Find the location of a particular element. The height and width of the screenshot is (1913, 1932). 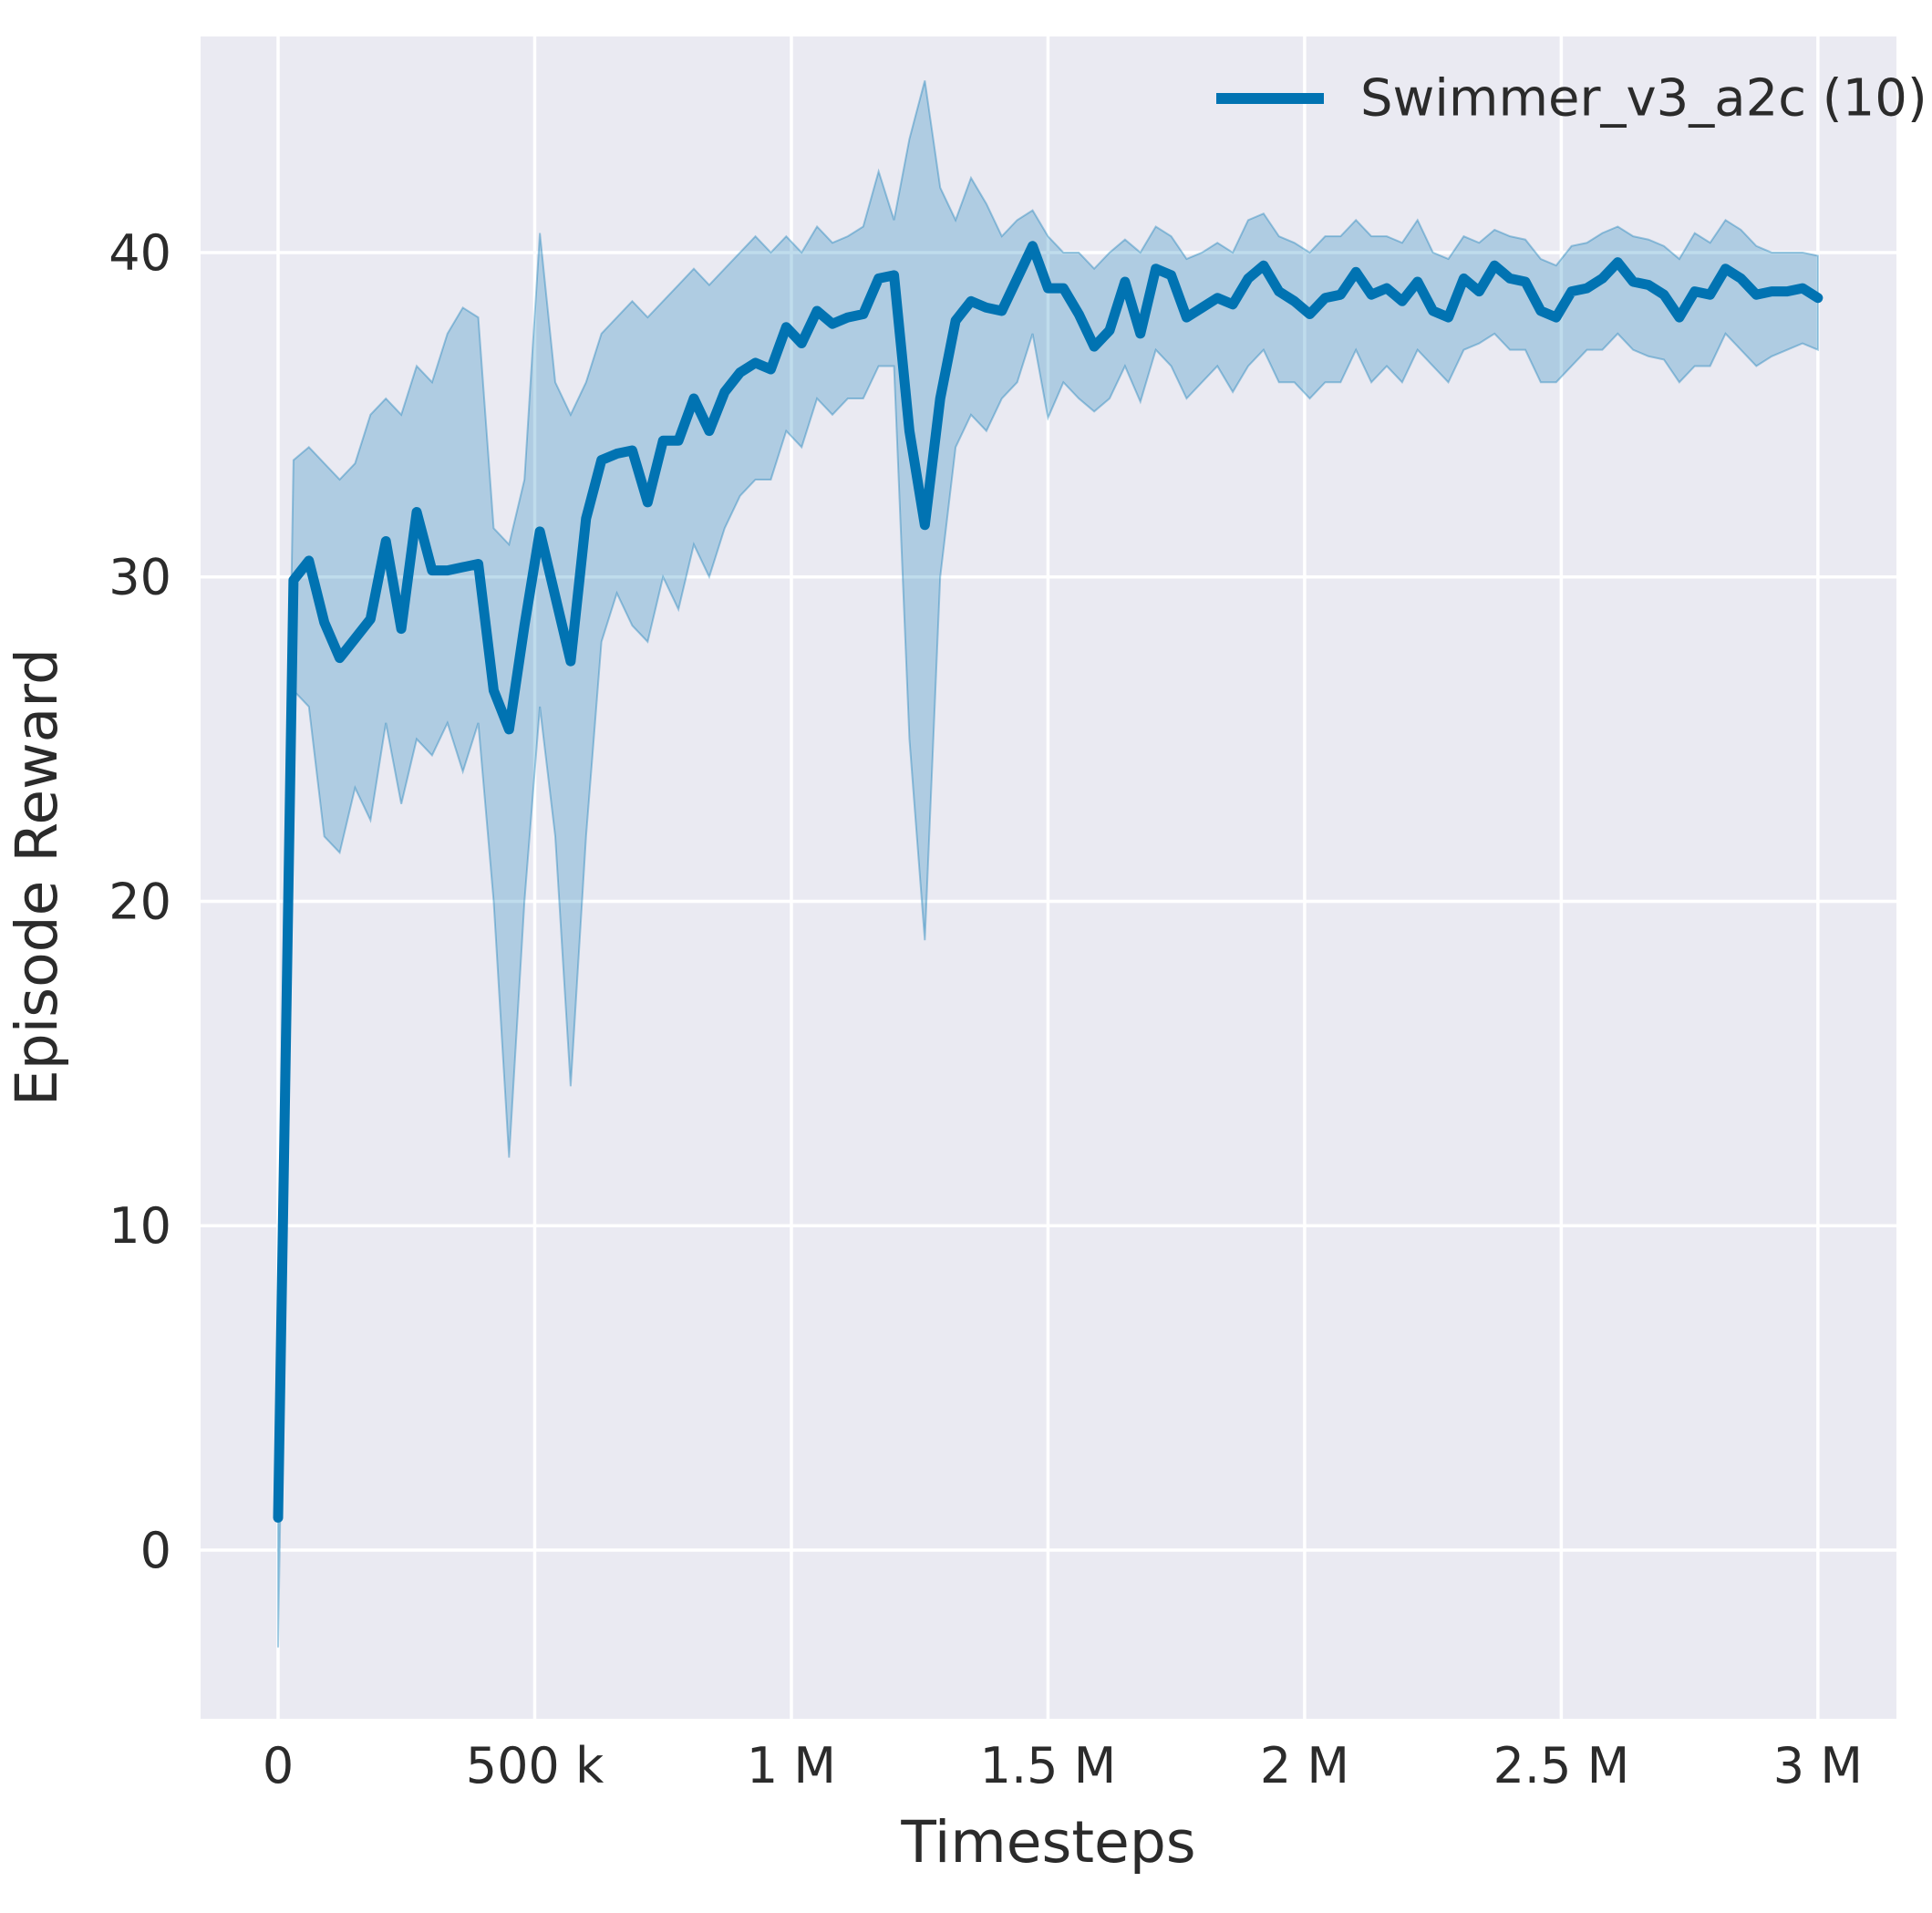

y-tick-label: 20 is located at coordinates (140, 901).